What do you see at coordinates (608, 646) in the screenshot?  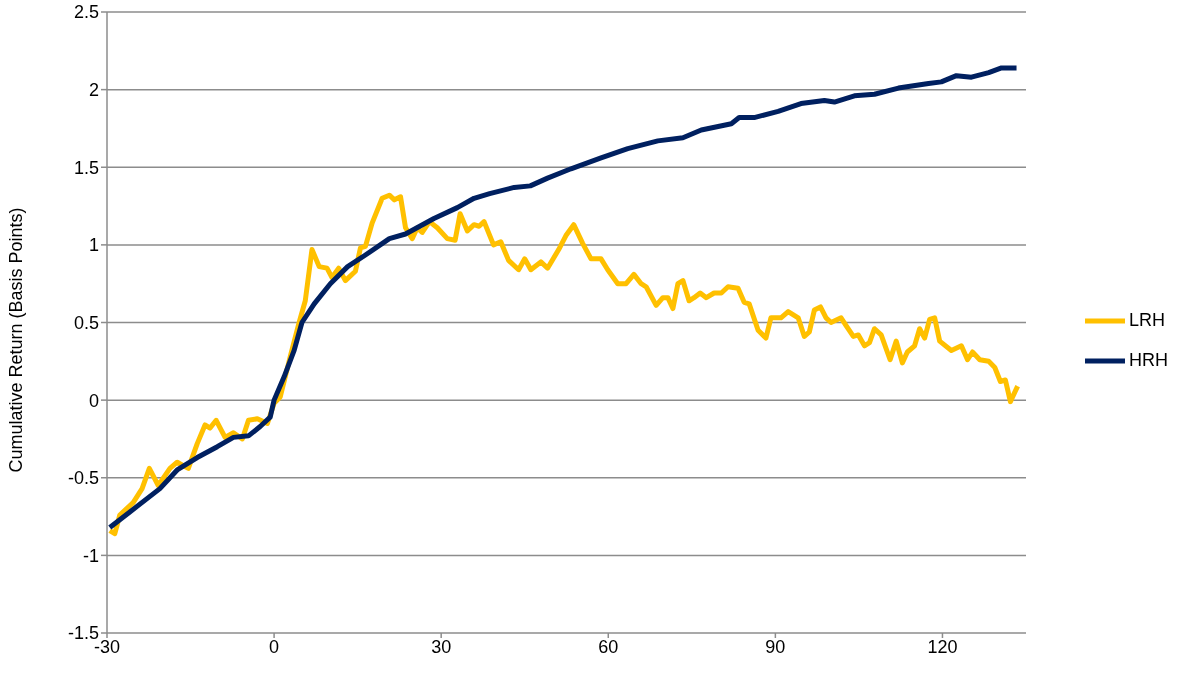 I see `x-tick-label: 60` at bounding box center [608, 646].